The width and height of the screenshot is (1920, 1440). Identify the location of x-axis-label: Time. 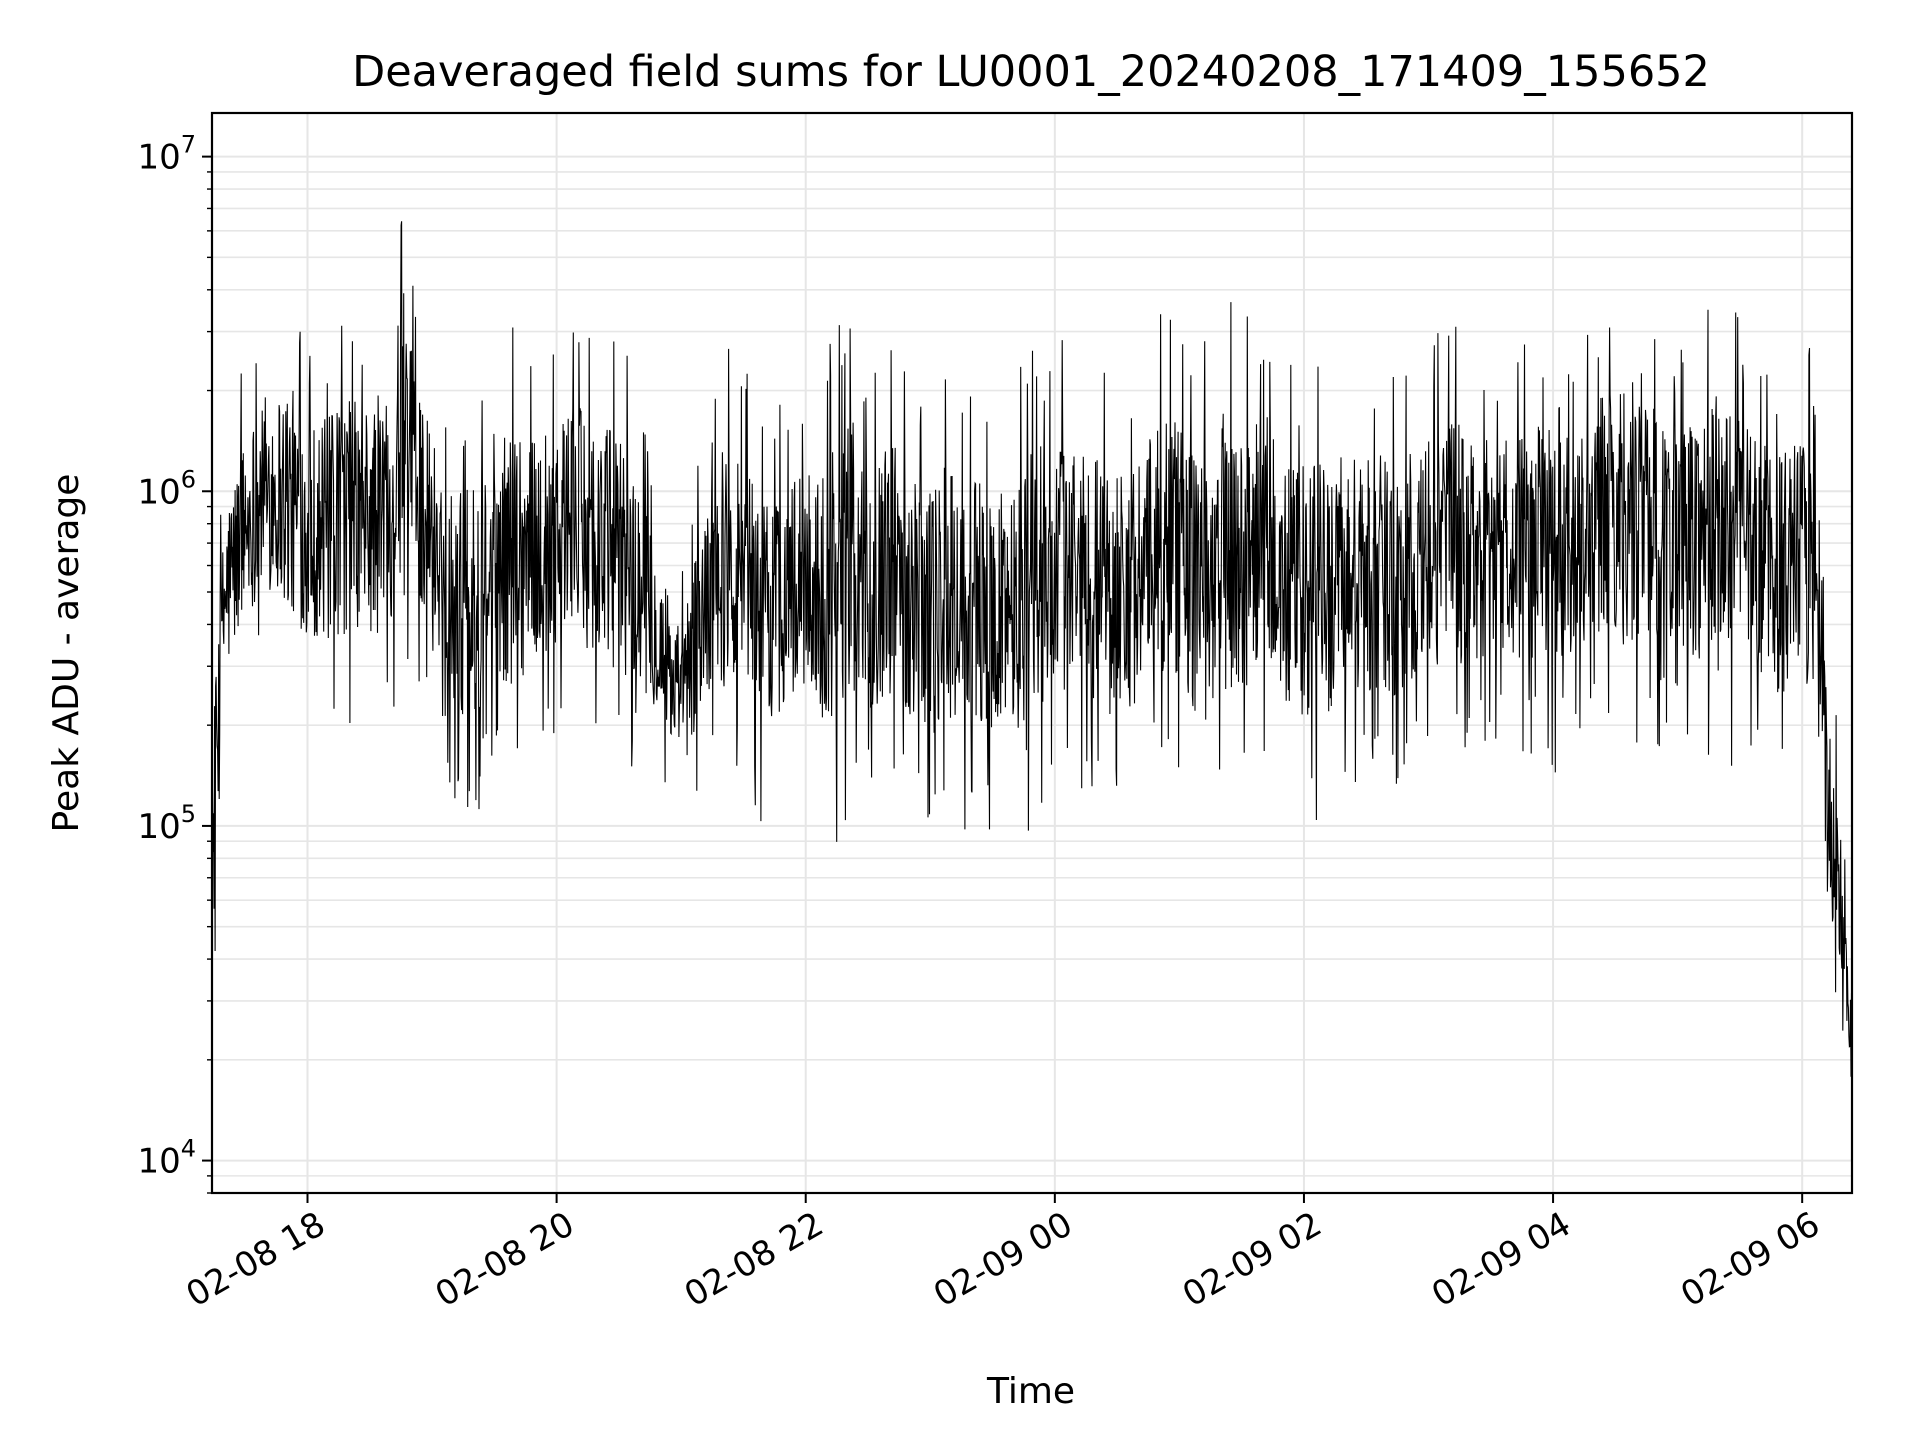
(1030, 1391).